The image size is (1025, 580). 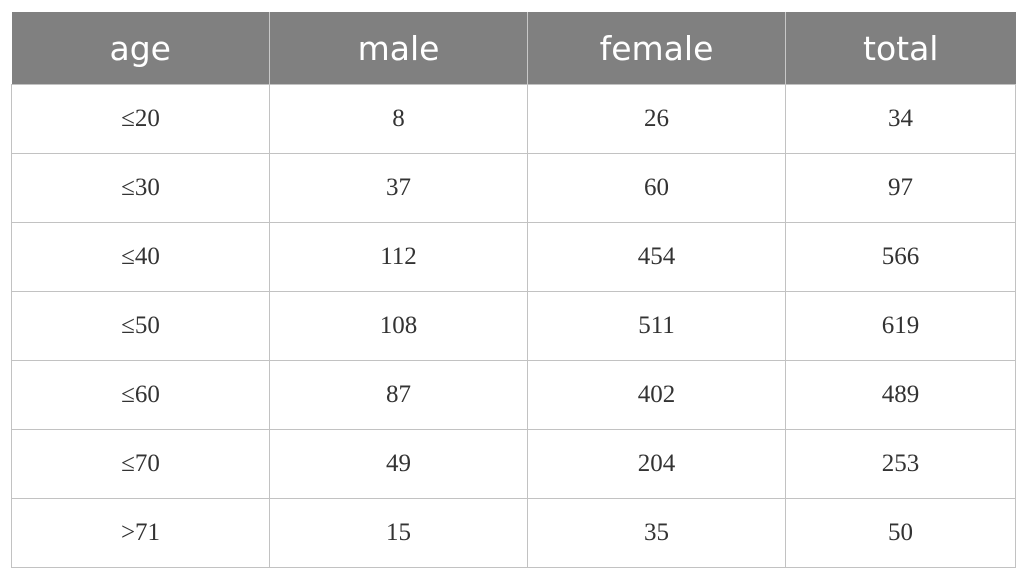 I want to click on header-cell: male, so click(x=398, y=48).